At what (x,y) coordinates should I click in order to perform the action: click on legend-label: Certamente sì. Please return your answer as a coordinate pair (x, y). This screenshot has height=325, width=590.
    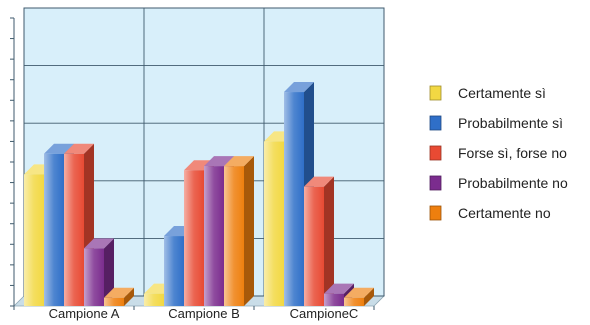
    Looking at the image, I should click on (502, 93).